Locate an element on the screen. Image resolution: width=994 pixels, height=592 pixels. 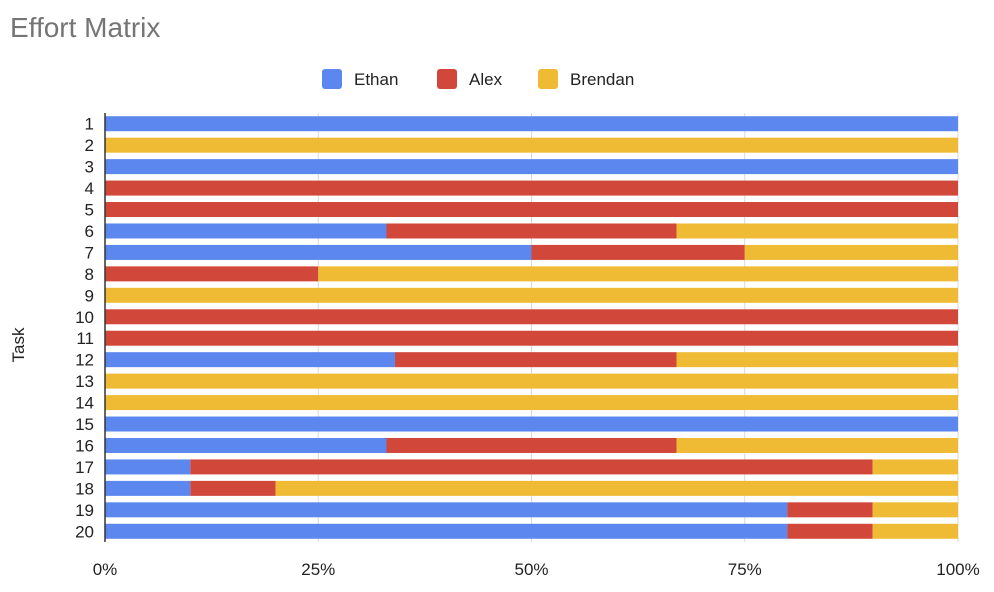
y-tick-label: 19 is located at coordinates (84, 510).